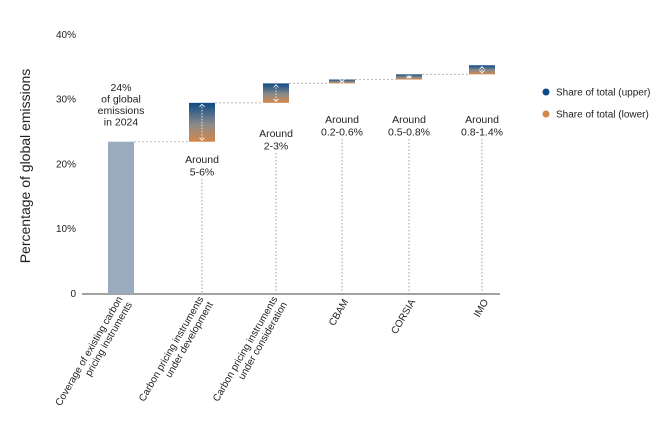 Image resolution: width=666 pixels, height=432 pixels. I want to click on increment-annotation: 5-6%, so click(202, 173).